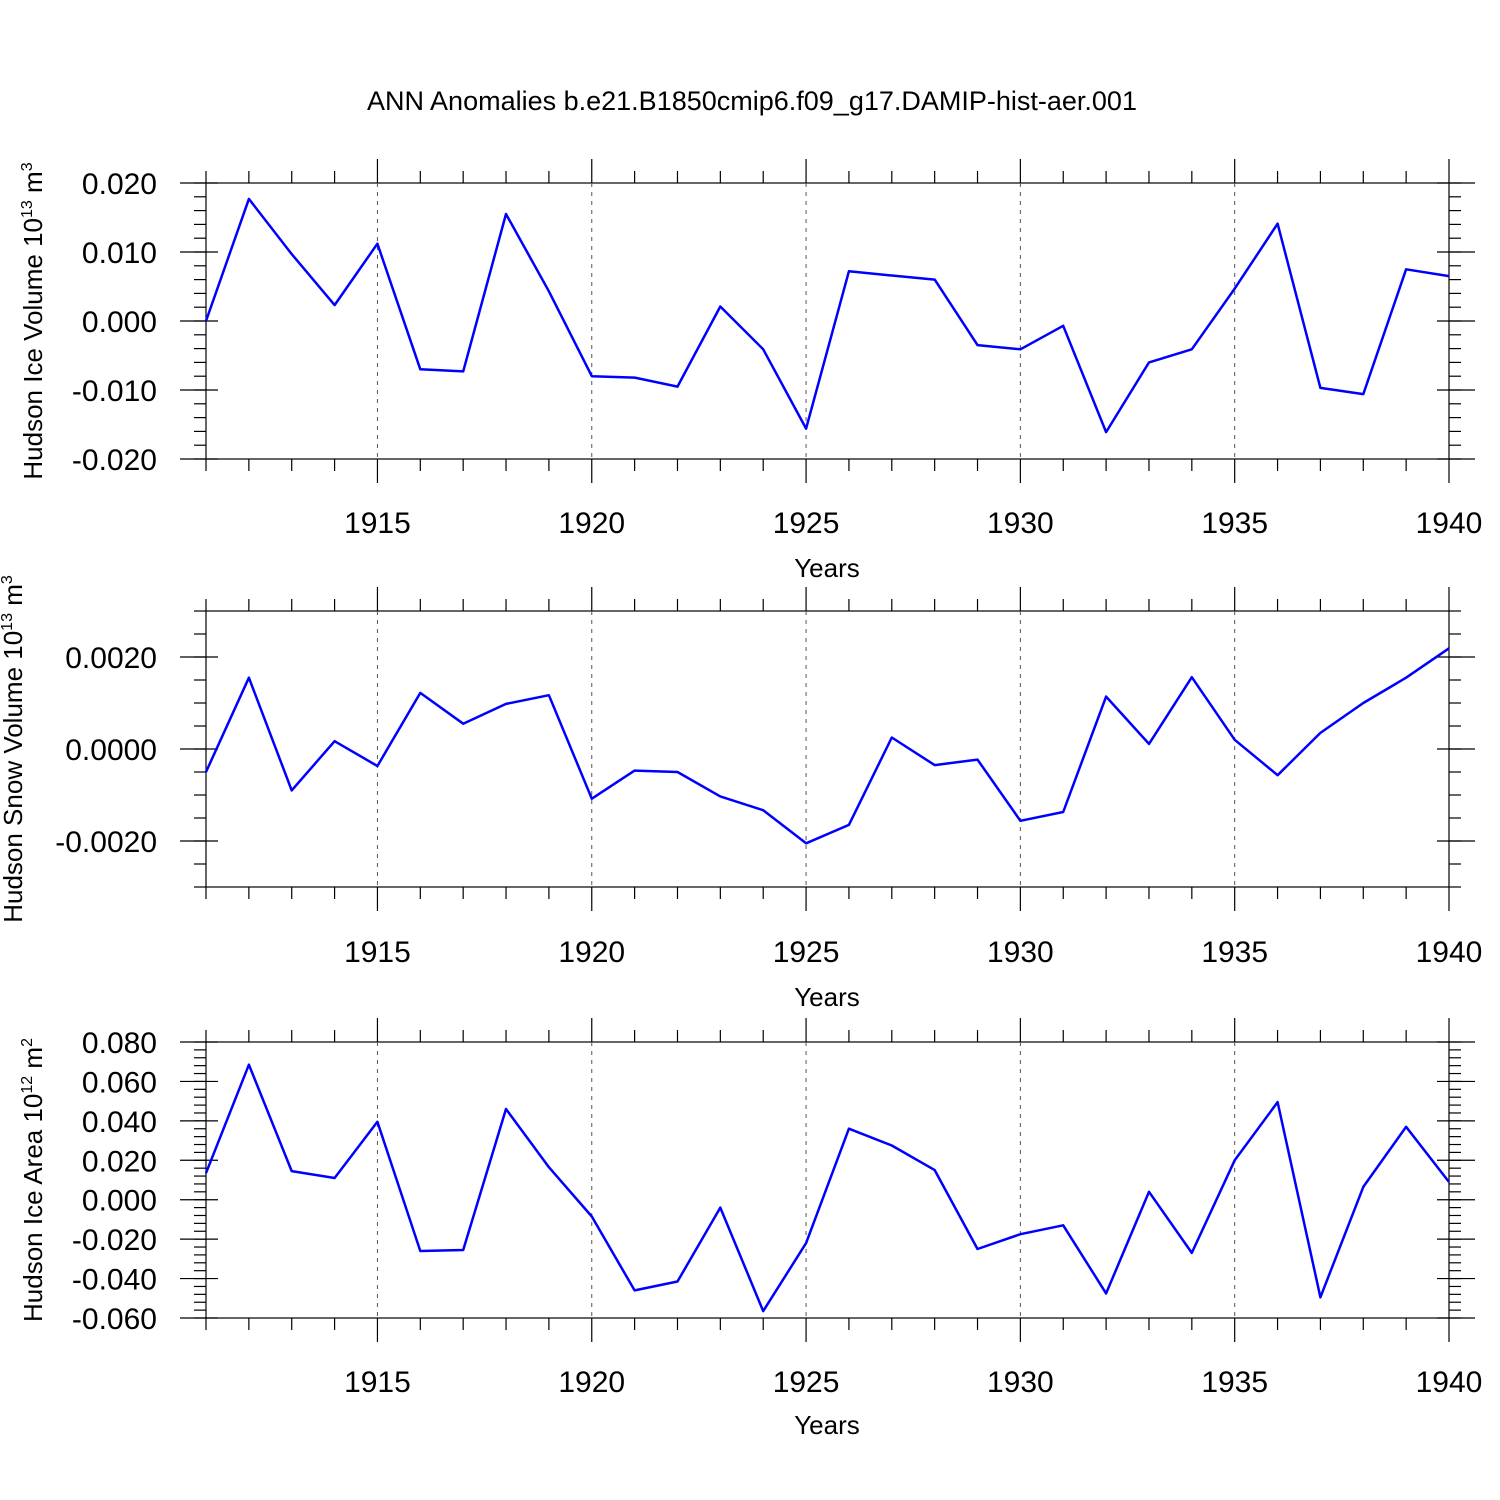 The height and width of the screenshot is (1500, 1500). I want to click on y-tick-label: 0.0000, so click(111, 750).